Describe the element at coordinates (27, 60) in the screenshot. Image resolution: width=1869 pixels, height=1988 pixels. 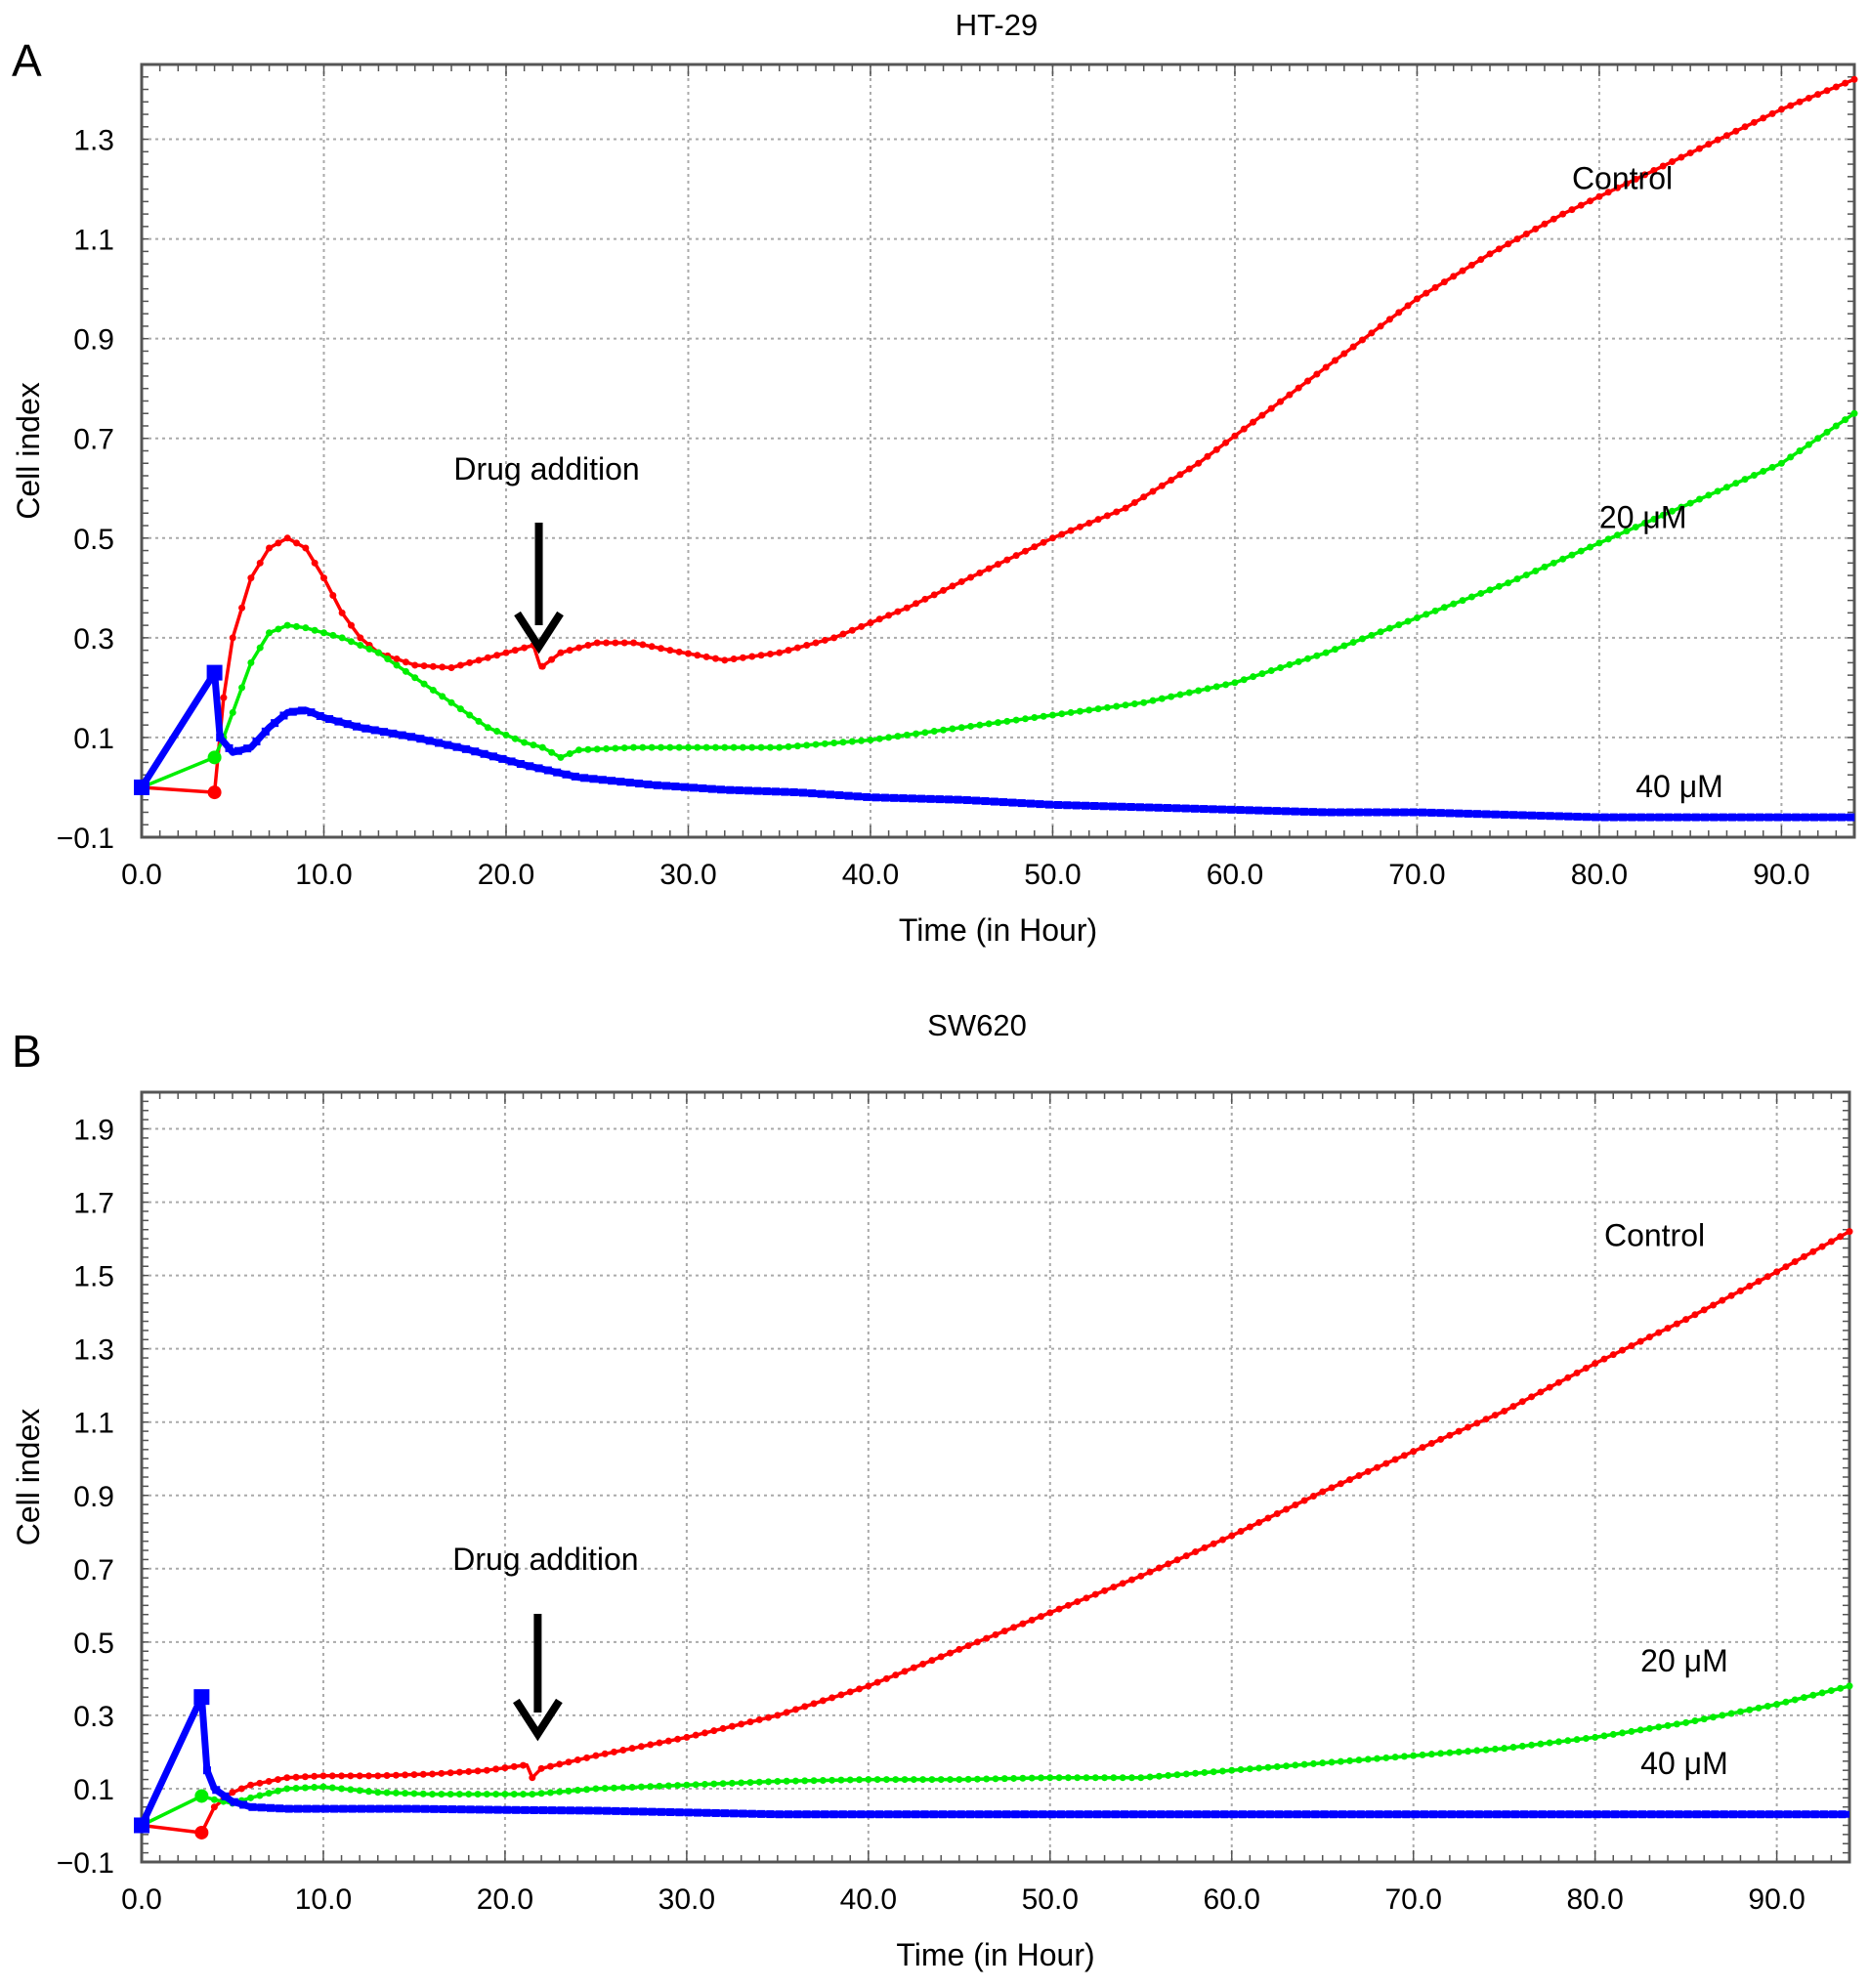
I see `panel-letter: A` at that location.